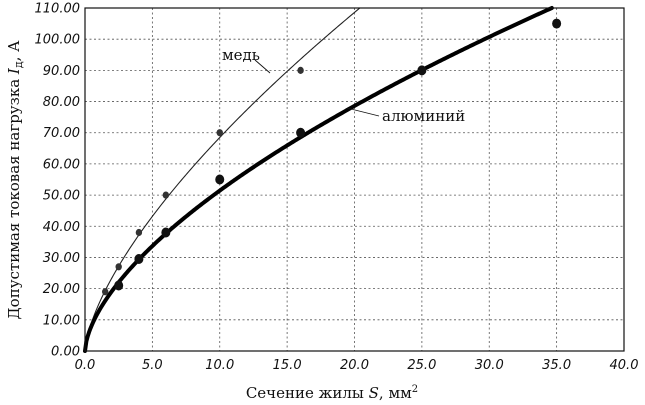  What do you see at coordinates (61, 102) in the screenshot?
I see `y-tick-label: 80.00` at bounding box center [61, 102].